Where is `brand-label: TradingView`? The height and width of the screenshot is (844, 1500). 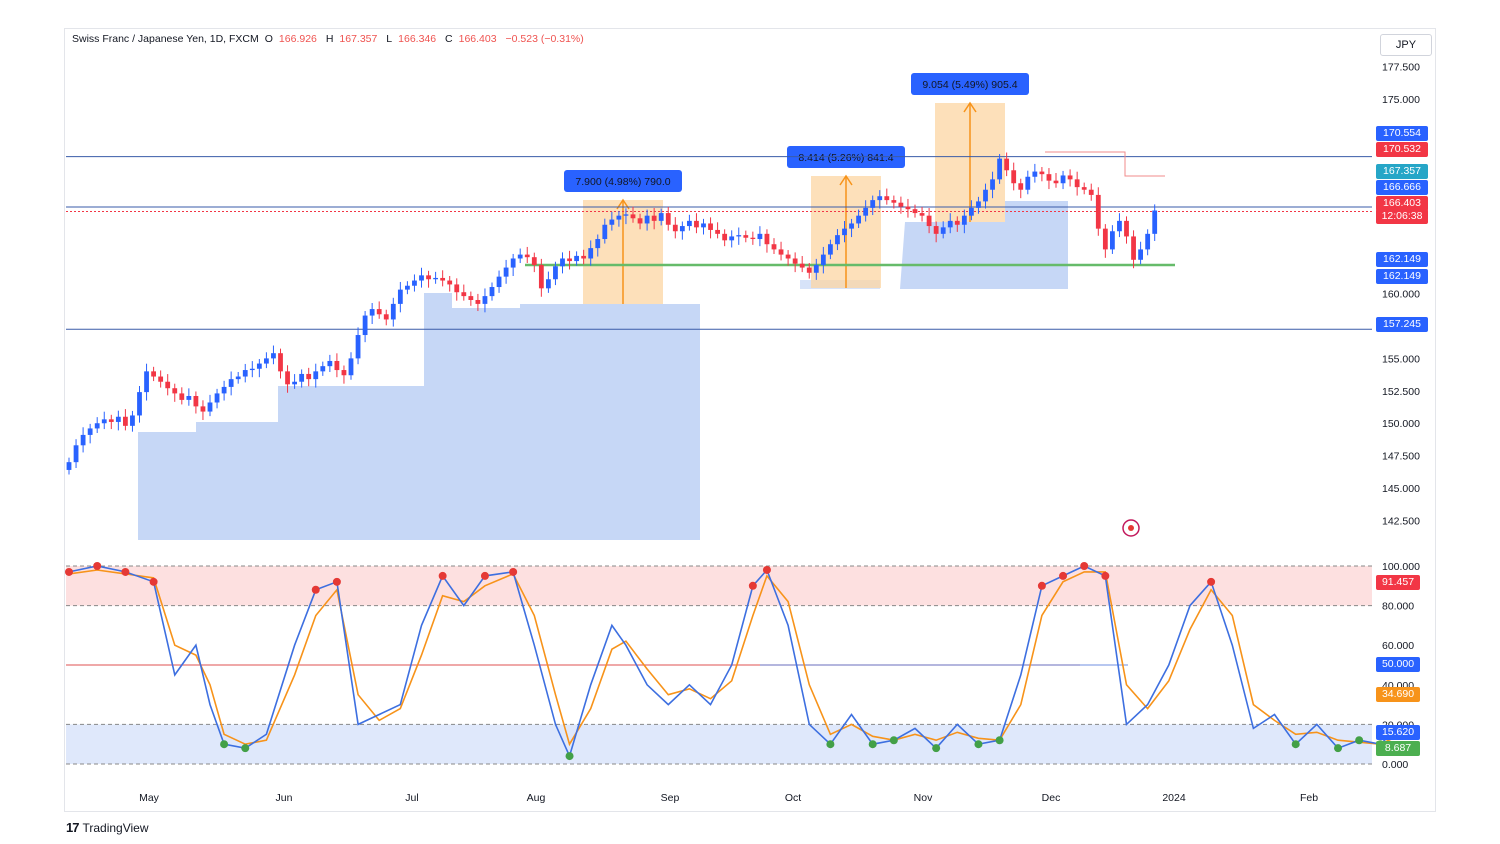 brand-label: TradingView is located at coordinates (115, 827).